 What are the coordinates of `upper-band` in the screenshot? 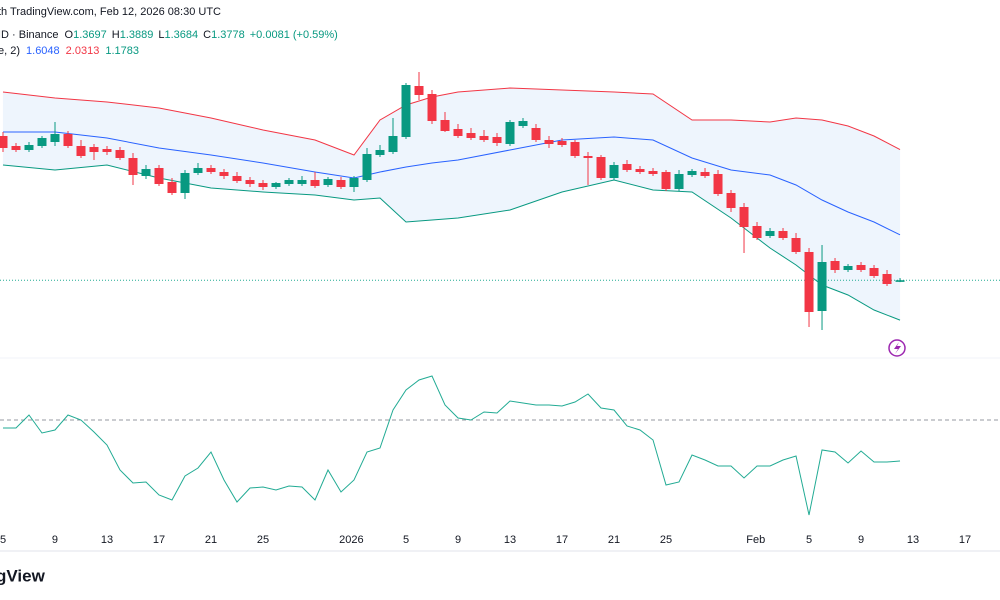 It's located at (451, 121).